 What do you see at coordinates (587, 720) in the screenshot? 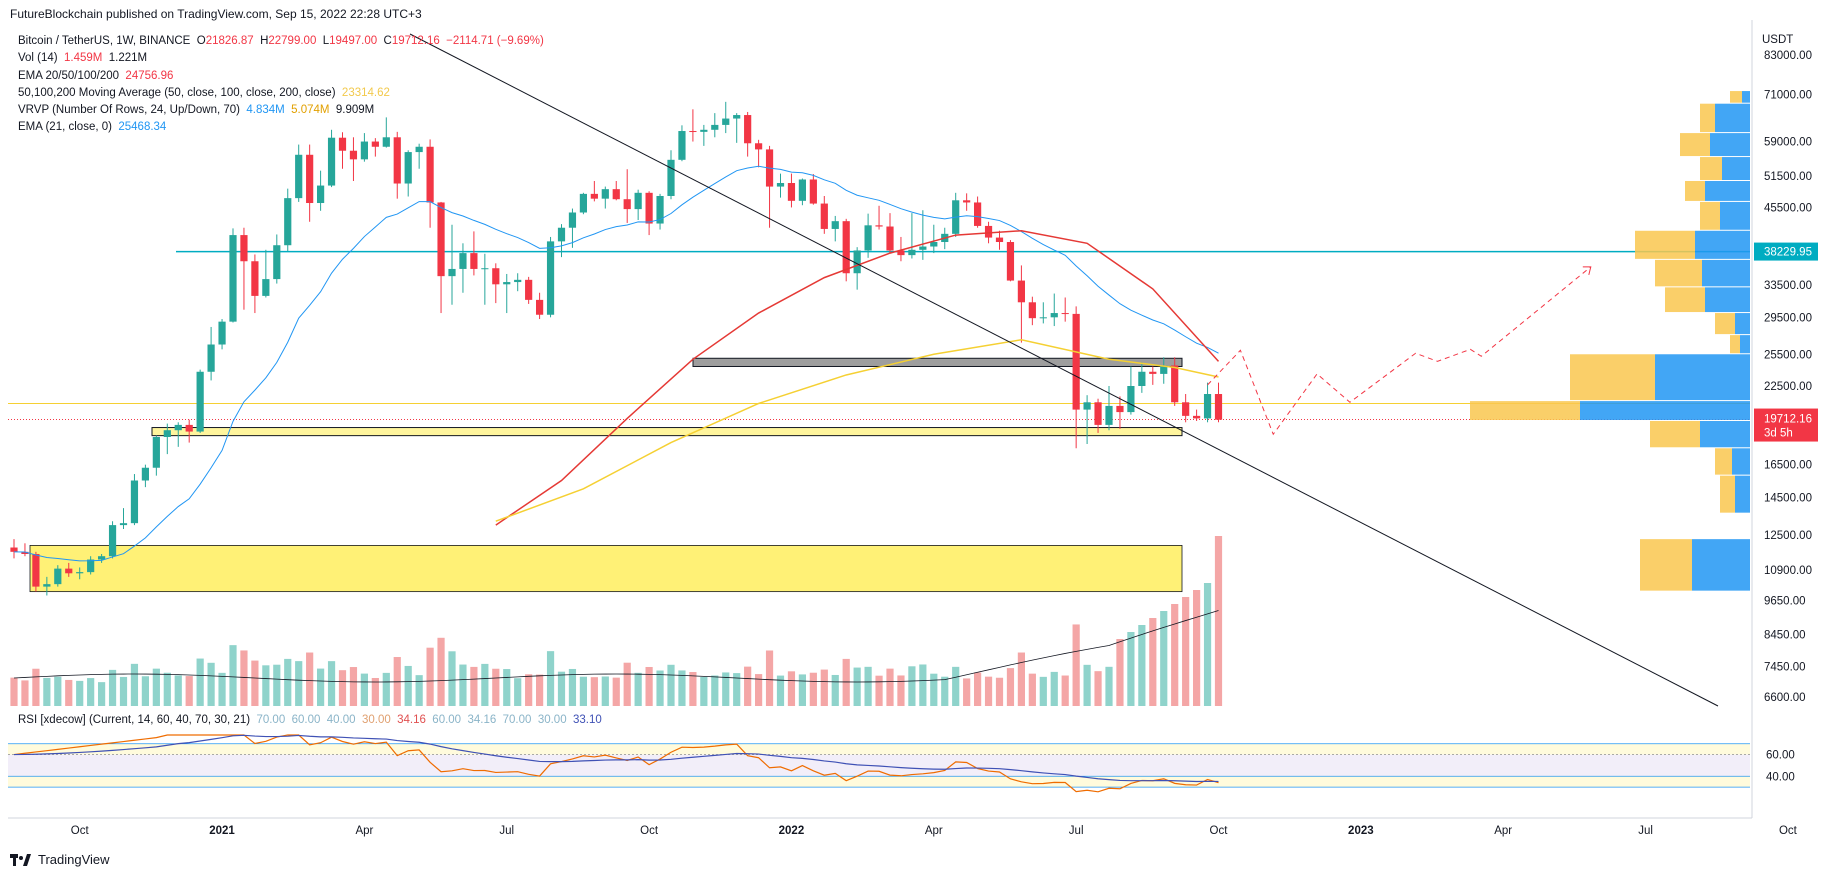
I see `rsi-legend-v9: 33.10` at bounding box center [587, 720].